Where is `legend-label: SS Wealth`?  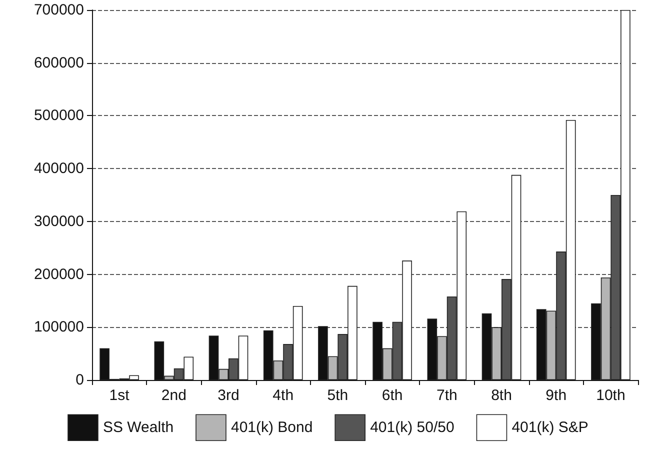 legend-label: SS Wealth is located at coordinates (138, 427).